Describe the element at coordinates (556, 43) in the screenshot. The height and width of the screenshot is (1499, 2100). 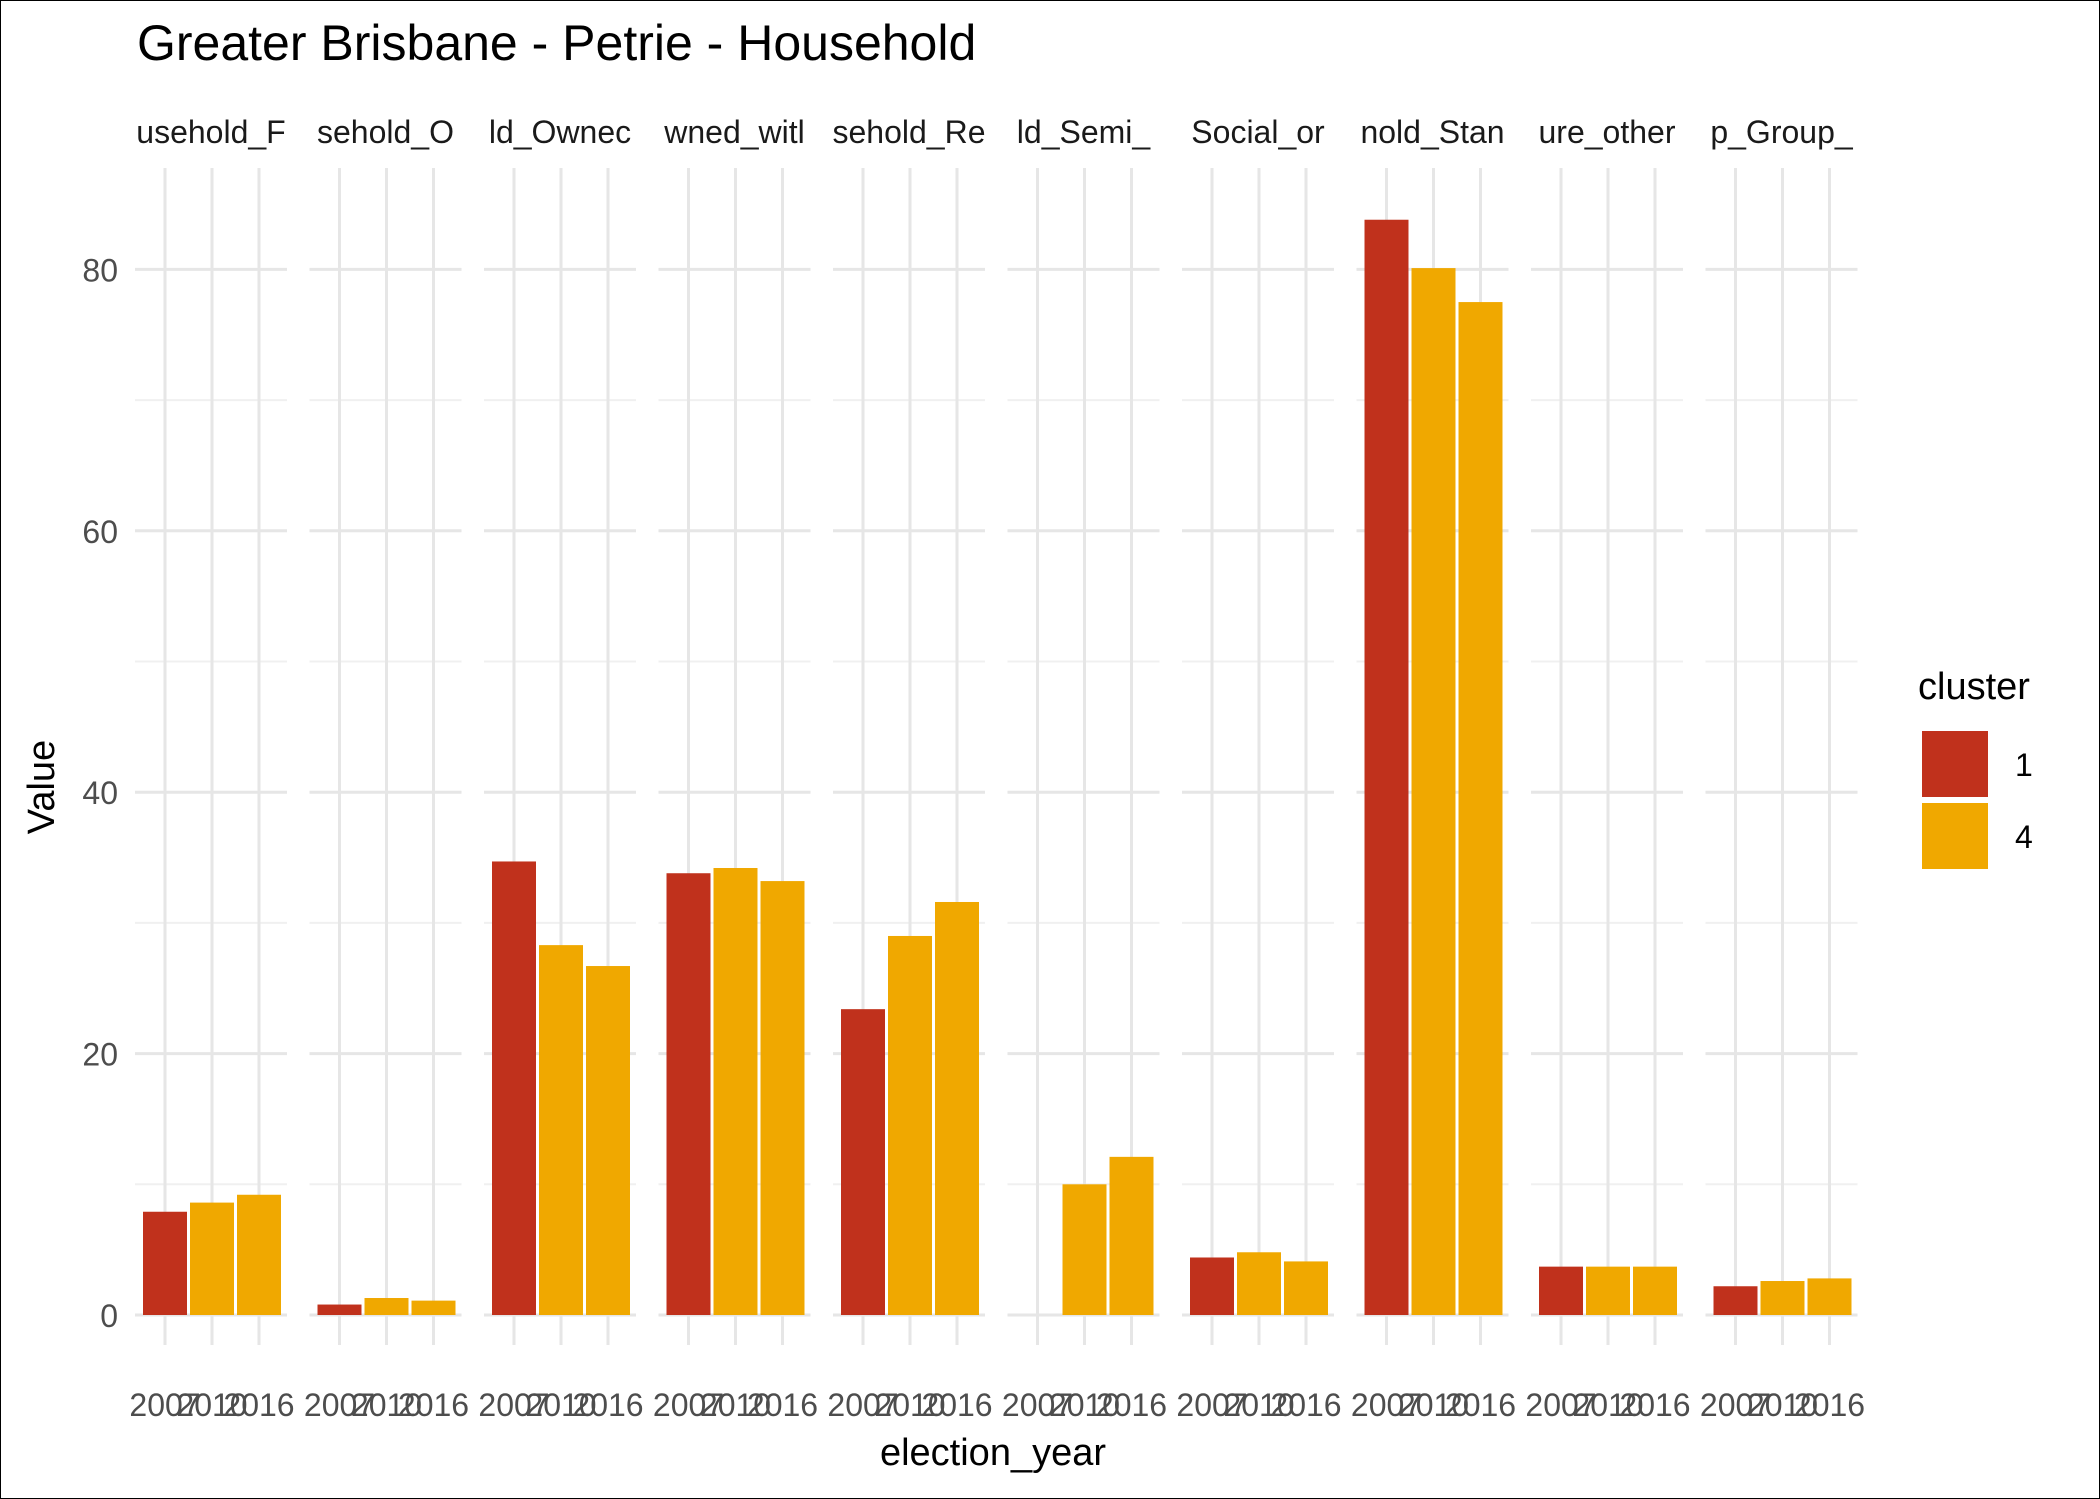
I see `chart-title: Greater Brisbane - Petrie - Household` at that location.